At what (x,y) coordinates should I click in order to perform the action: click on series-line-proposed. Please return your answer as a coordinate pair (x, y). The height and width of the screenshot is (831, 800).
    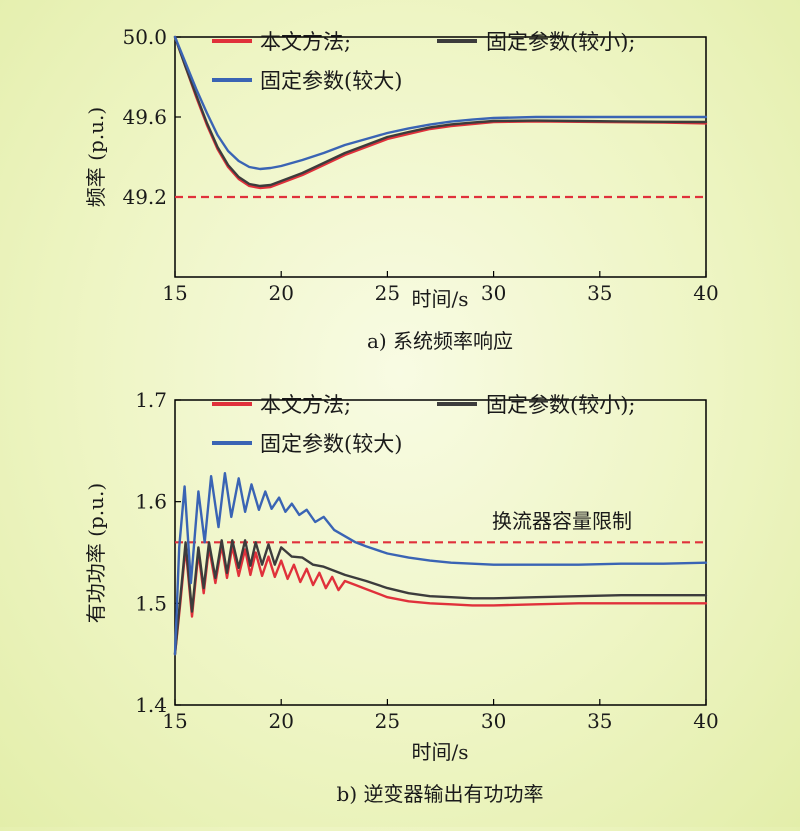
    Looking at the image, I should click on (440, 112).